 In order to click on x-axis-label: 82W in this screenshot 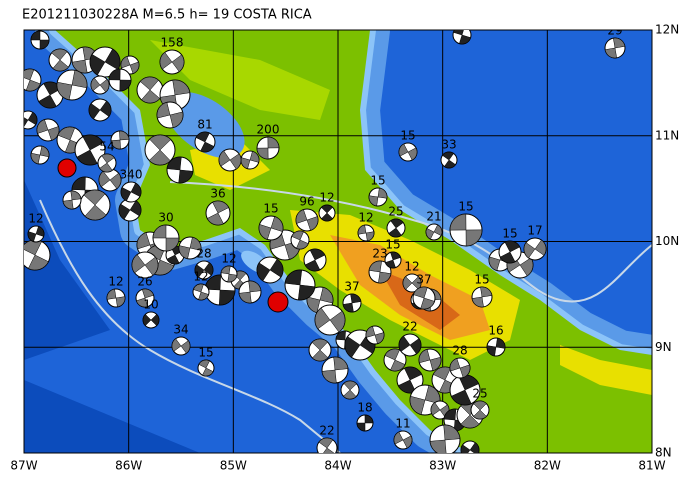, I will do `click(547, 466)`.